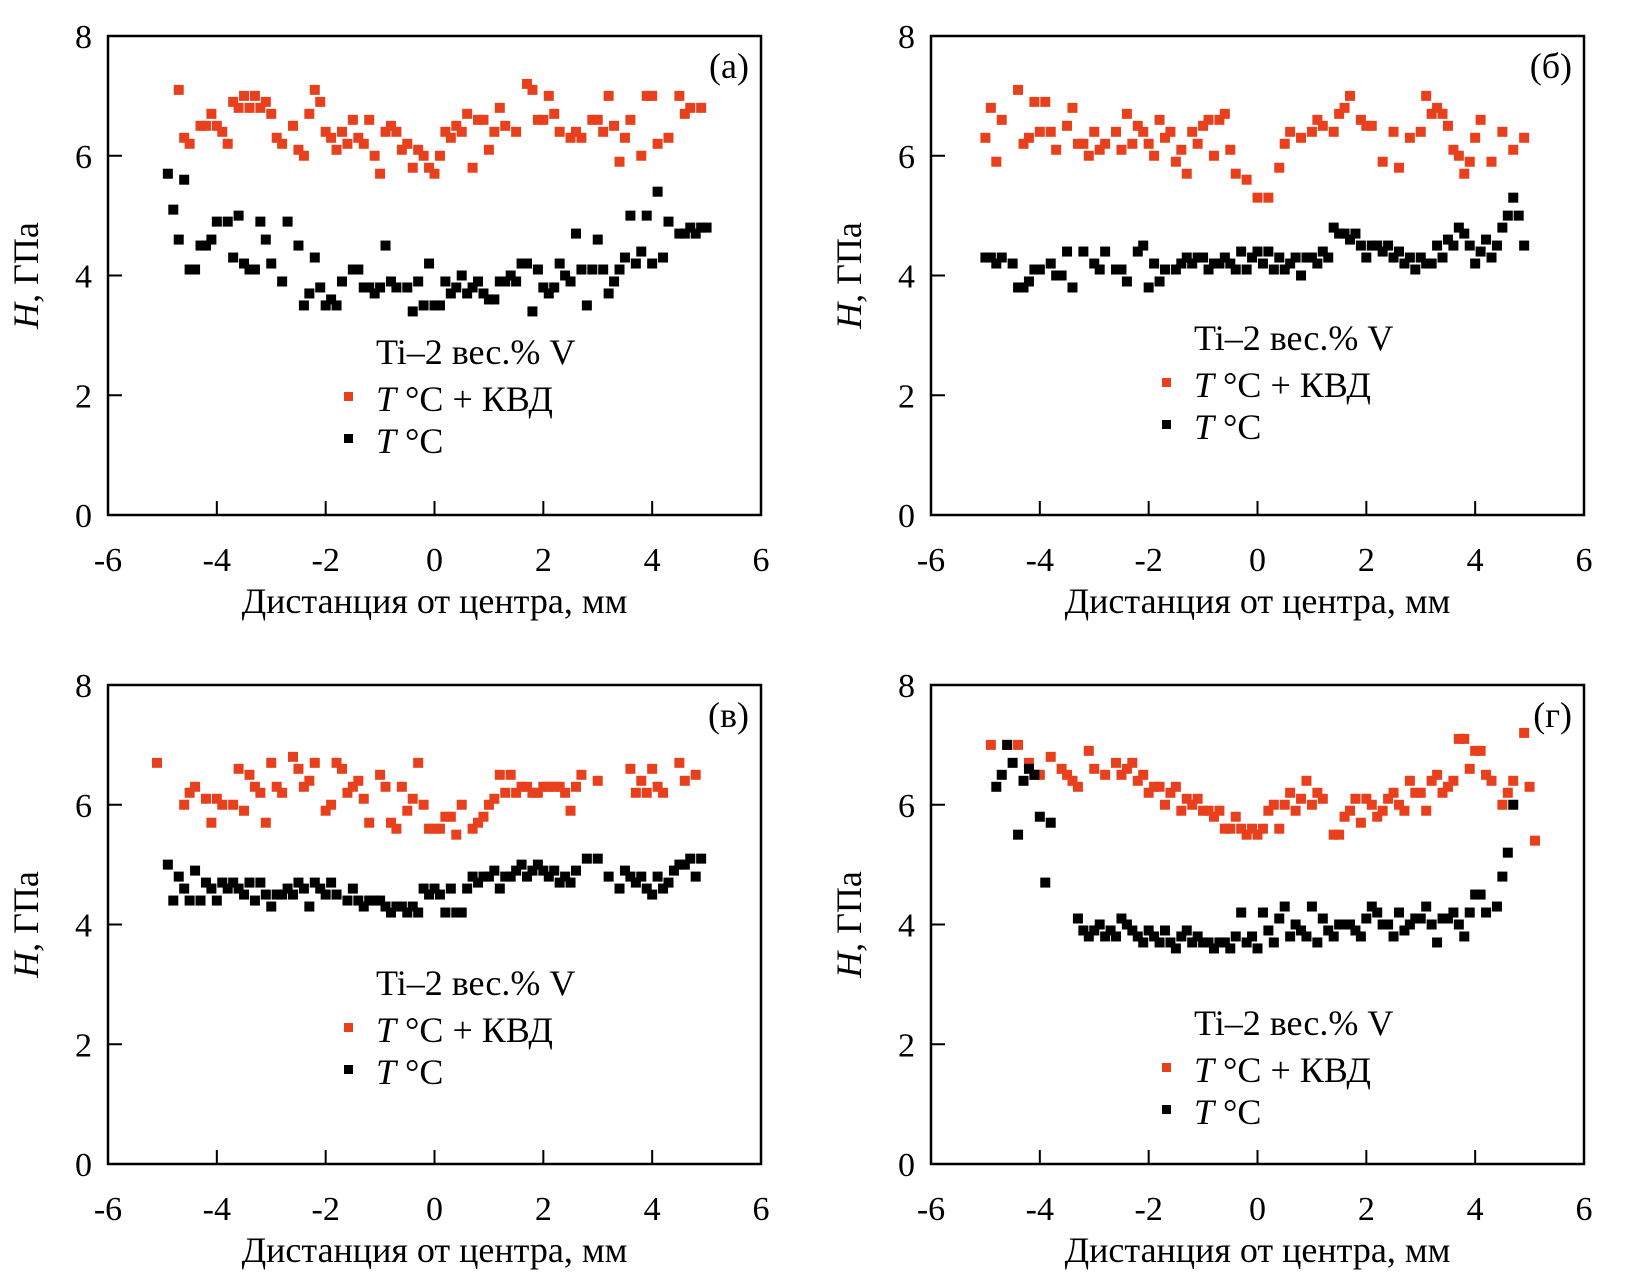  What do you see at coordinates (1293, 1023) in the screenshot?
I see `legend-title: Ti–2 вес.% V` at bounding box center [1293, 1023].